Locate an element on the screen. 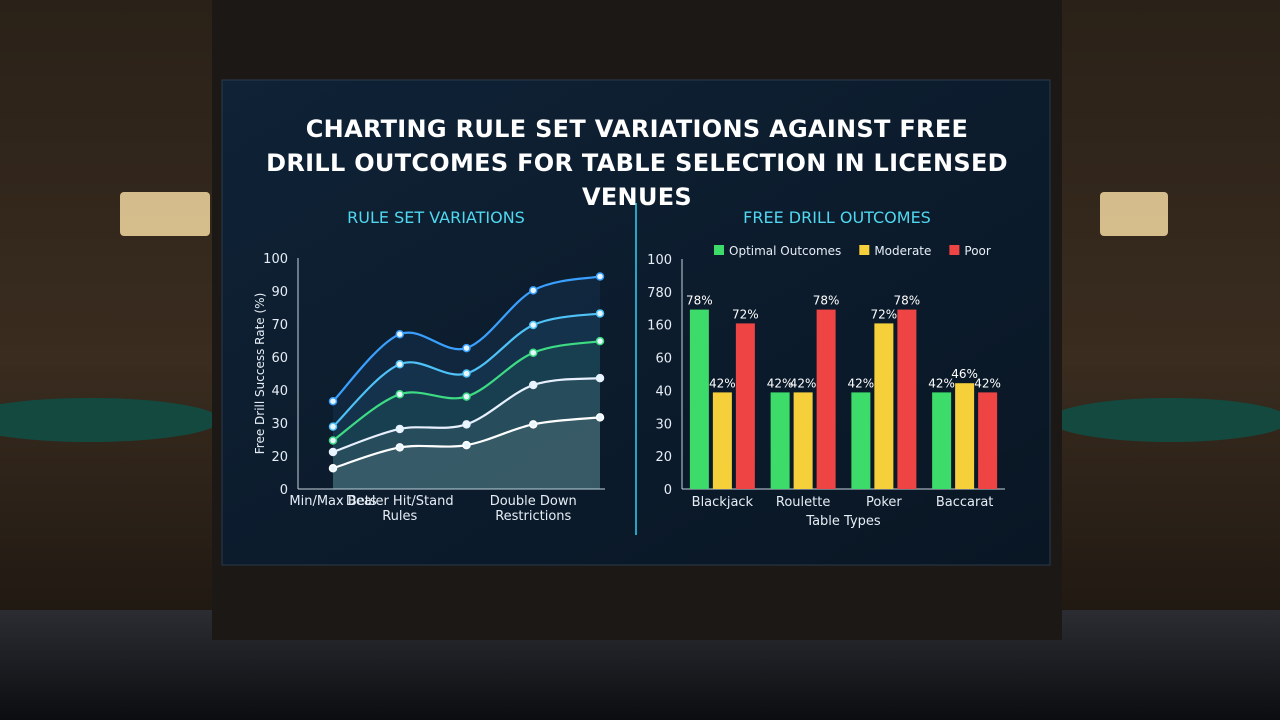  x-tick-label: Blackjack is located at coordinates (723, 502).